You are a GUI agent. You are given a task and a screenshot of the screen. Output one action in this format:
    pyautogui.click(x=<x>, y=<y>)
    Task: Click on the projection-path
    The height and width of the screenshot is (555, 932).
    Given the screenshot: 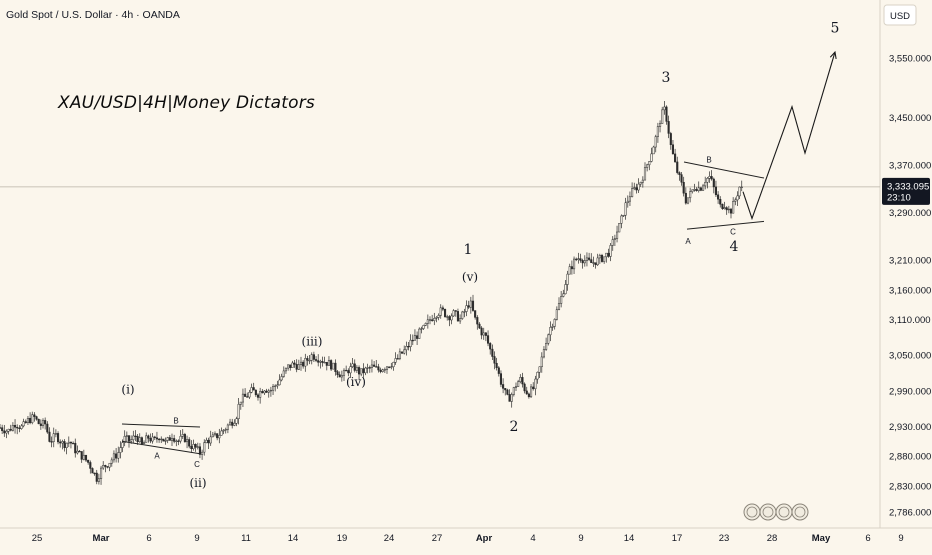 What is the action you would take?
    pyautogui.click(x=789, y=136)
    